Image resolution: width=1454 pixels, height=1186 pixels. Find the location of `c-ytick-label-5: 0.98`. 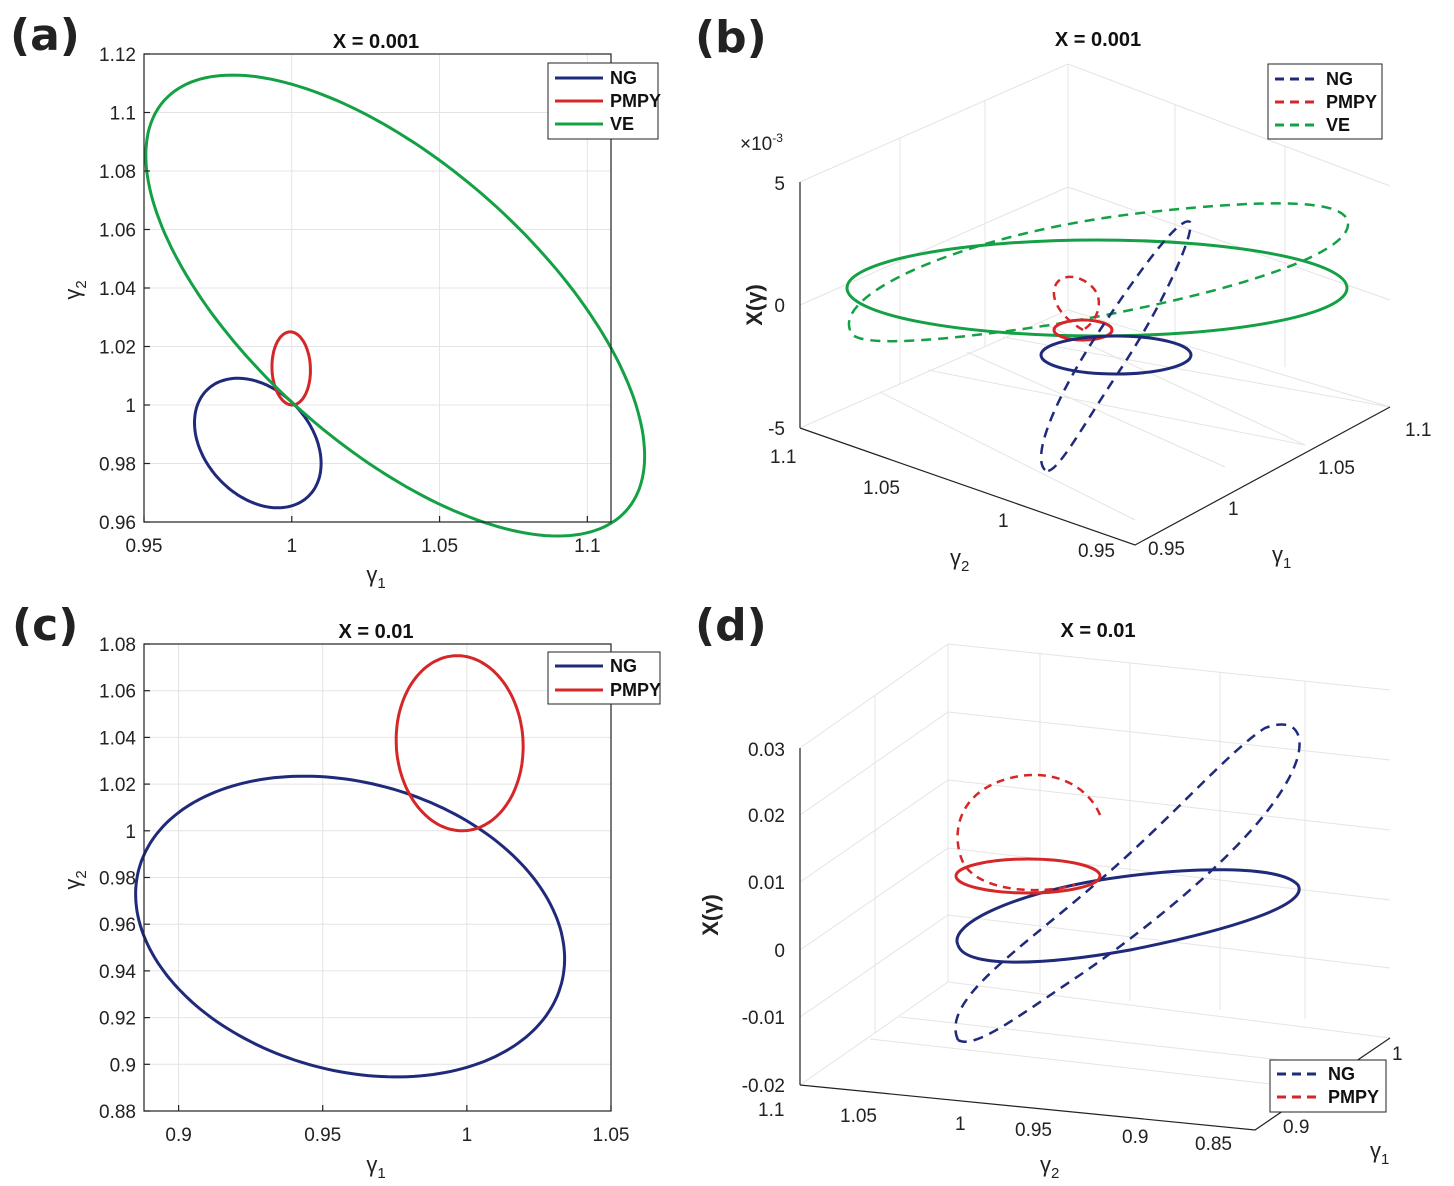

c-ytick-label-5: 0.98 is located at coordinates (117, 879).